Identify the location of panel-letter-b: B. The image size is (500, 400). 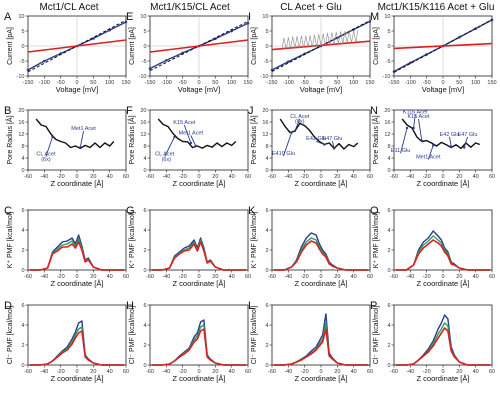
(7, 111).